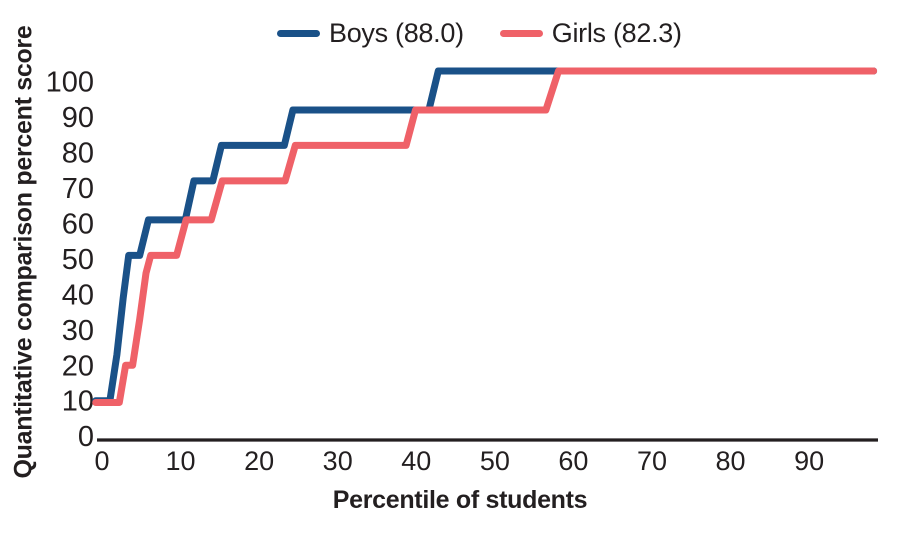 Image resolution: width=900 pixels, height=533 pixels. I want to click on x-tick-label: 10, so click(181, 461).